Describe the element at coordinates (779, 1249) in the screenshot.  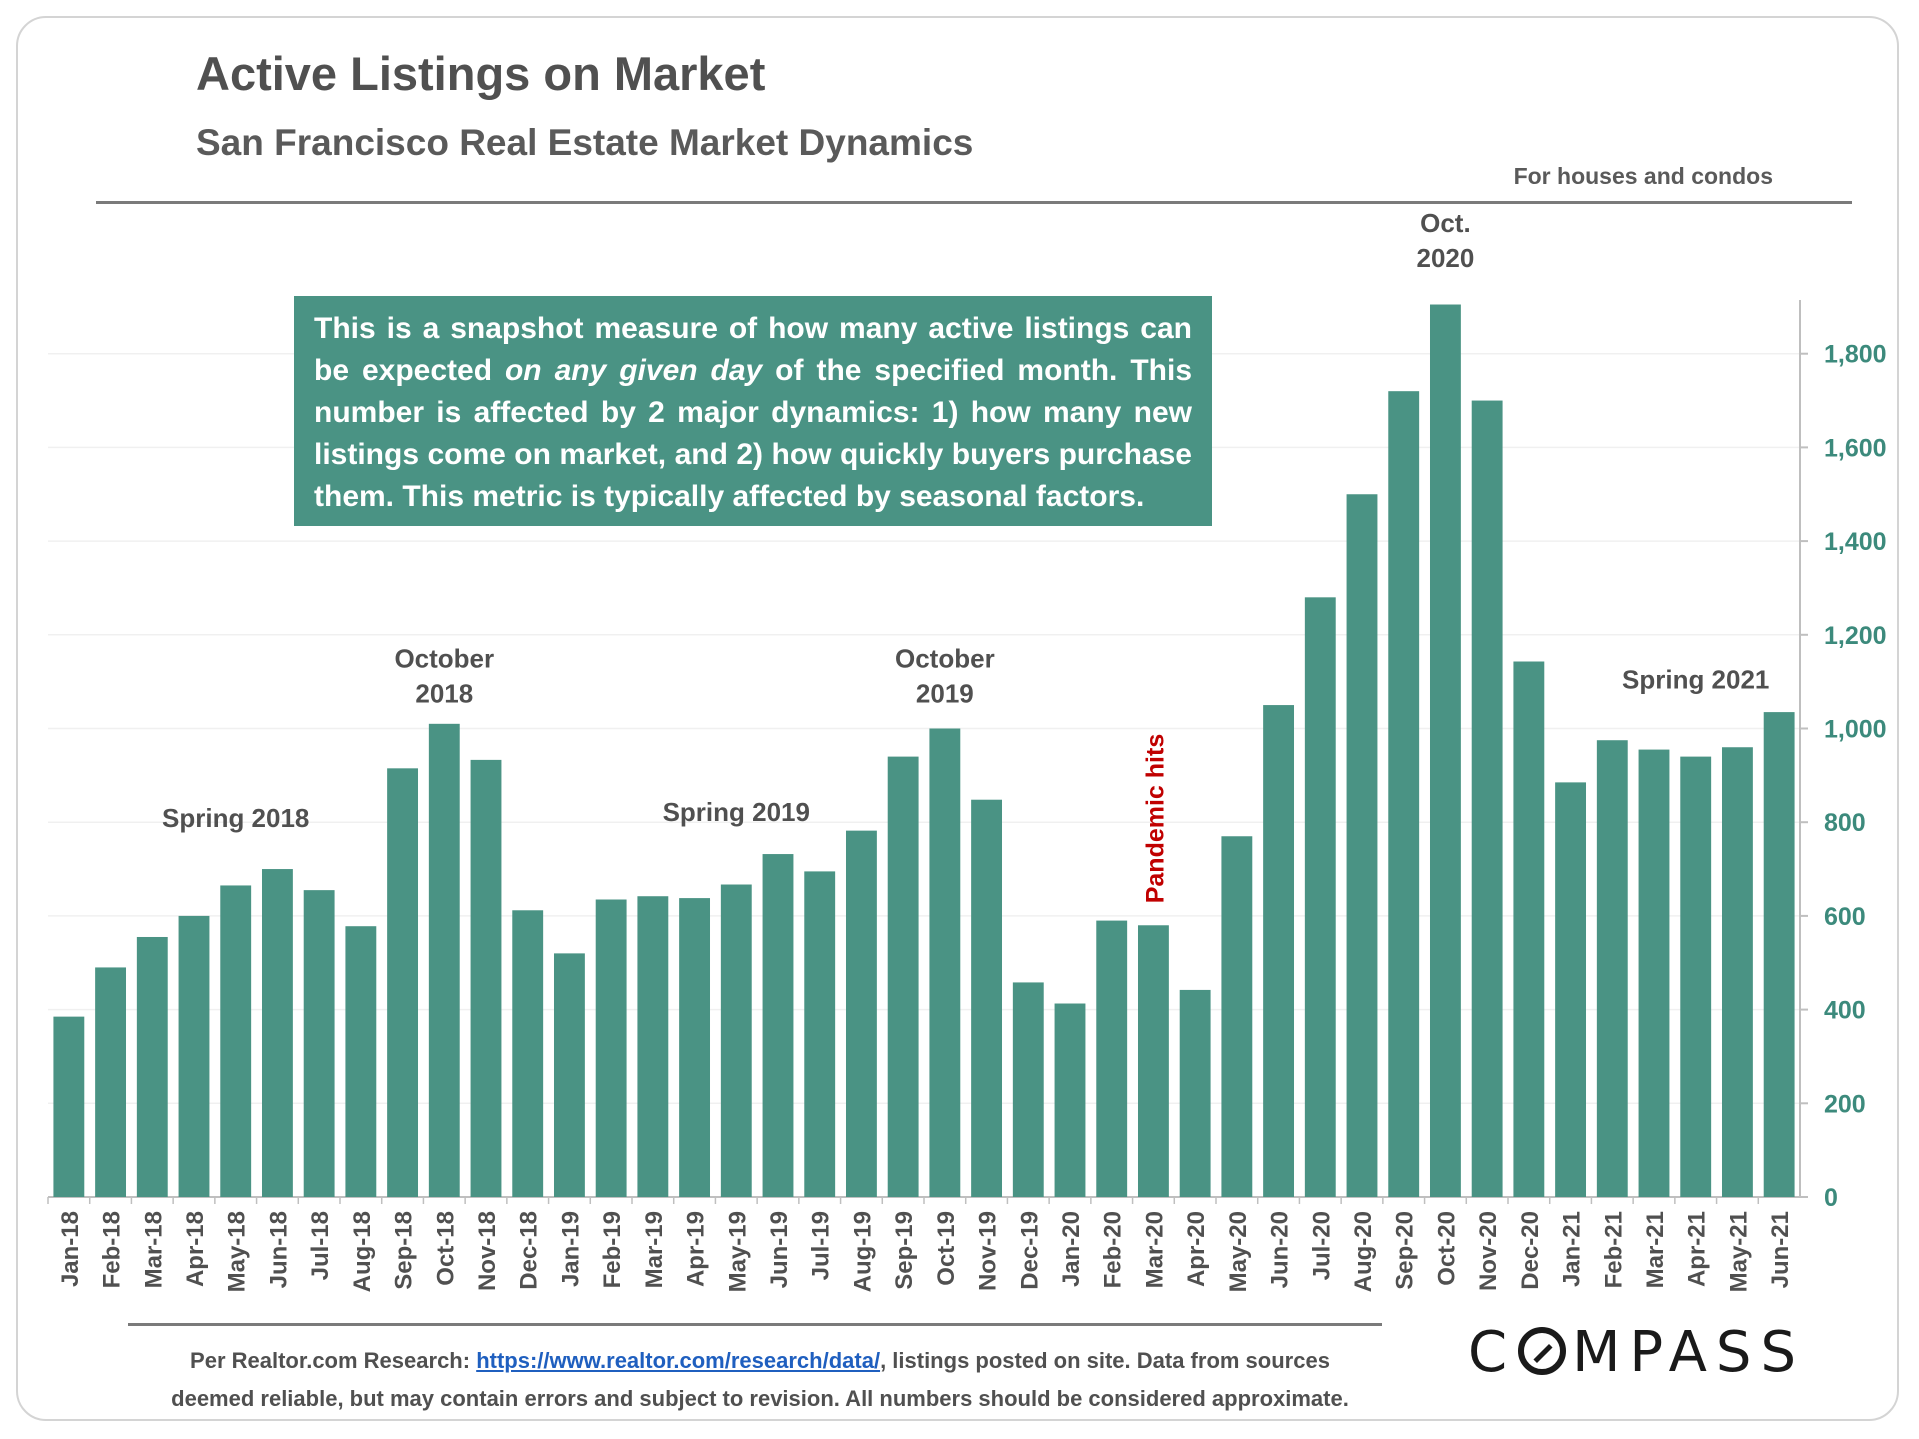
I see `x-tick-label: Jun-19` at that location.